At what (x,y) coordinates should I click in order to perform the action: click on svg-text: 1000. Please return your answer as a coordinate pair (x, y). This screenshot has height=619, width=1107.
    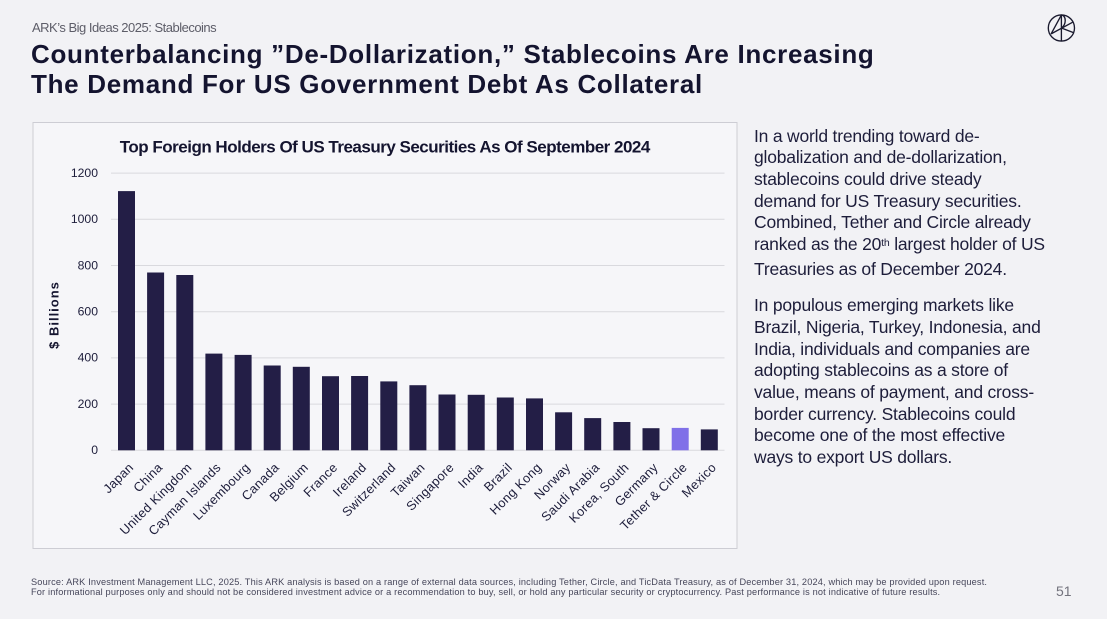
    Looking at the image, I should click on (84, 219).